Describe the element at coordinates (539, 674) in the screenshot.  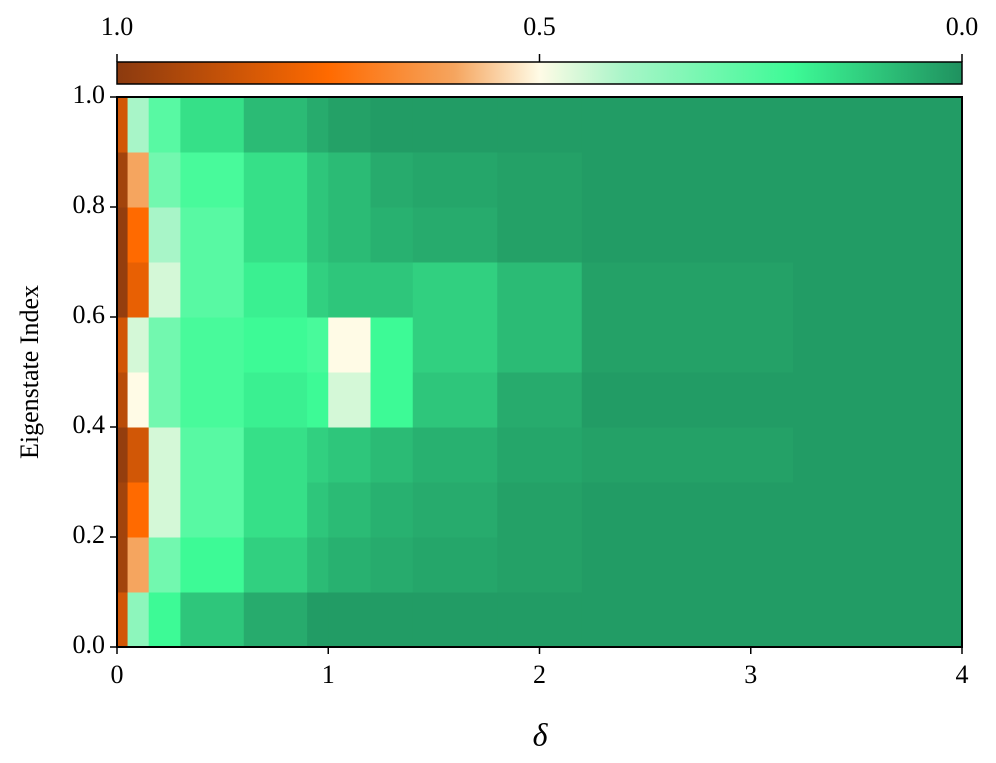
I see `x-tick-label: 2` at that location.